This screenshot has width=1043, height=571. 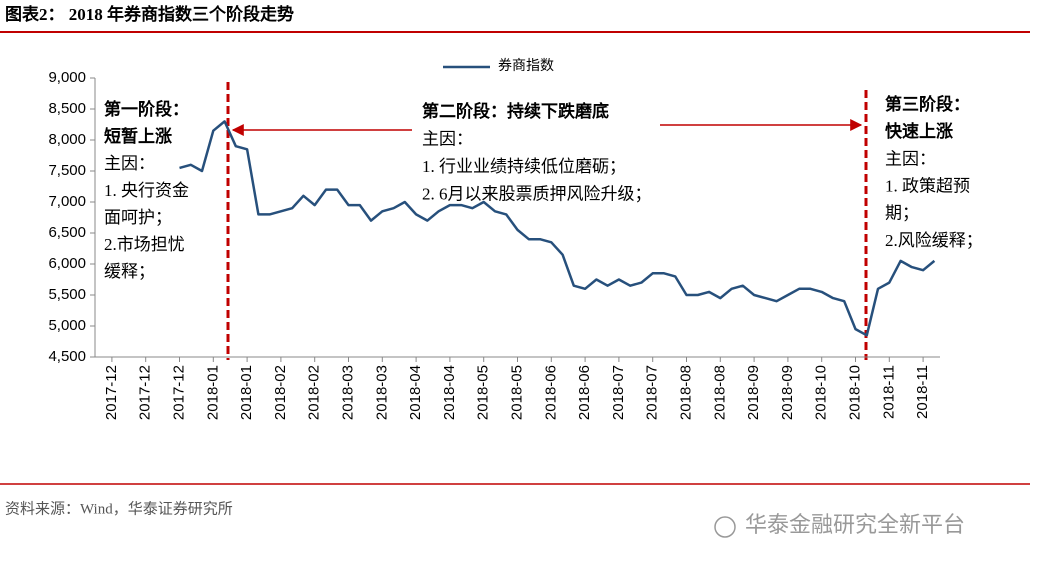 I want to click on annotation: 2.市场担忧, so click(x=144, y=244).